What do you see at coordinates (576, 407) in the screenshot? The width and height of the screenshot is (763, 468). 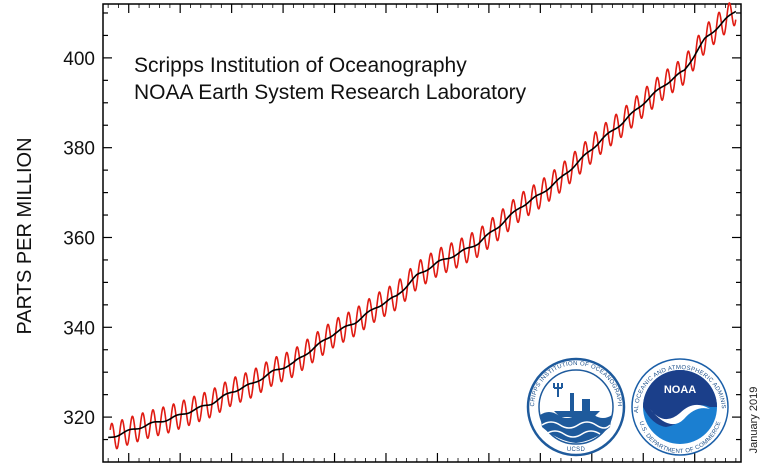 I see `scripps-logo: SCRIPPS INSTITUTION OF OCEANOGRAPHY UCSD` at bounding box center [576, 407].